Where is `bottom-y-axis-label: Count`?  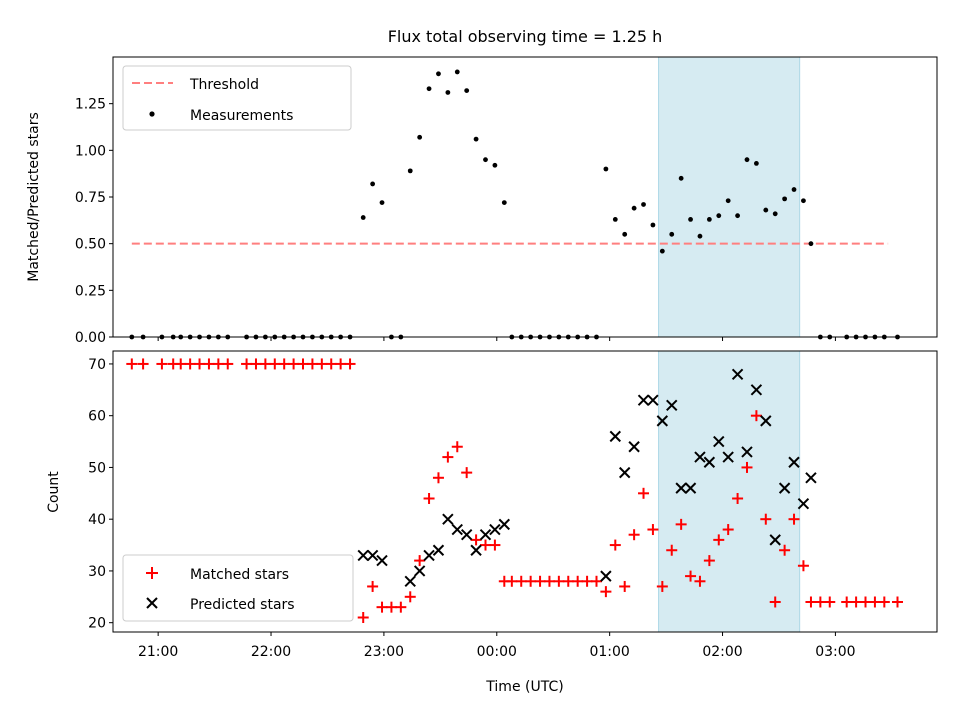 bottom-y-axis-label: Count is located at coordinates (54, 492).